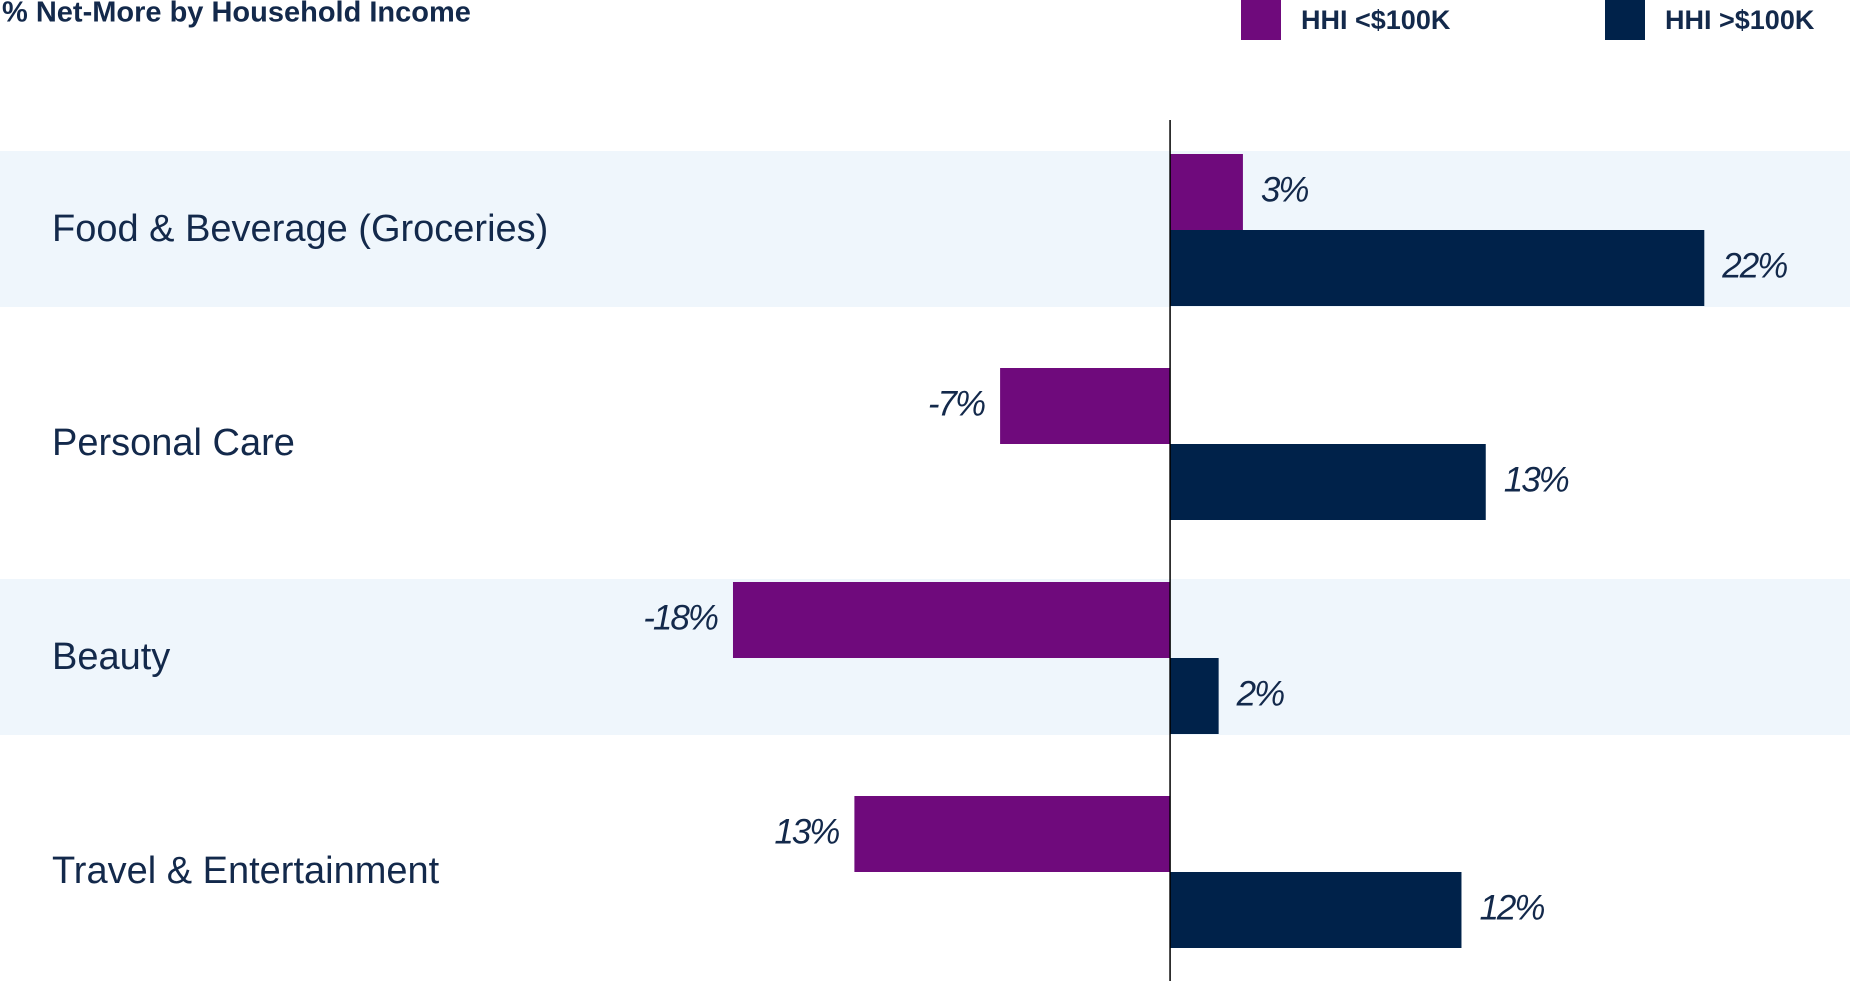 The image size is (1850, 981). I want to click on value-label: 2%, so click(1260, 693).